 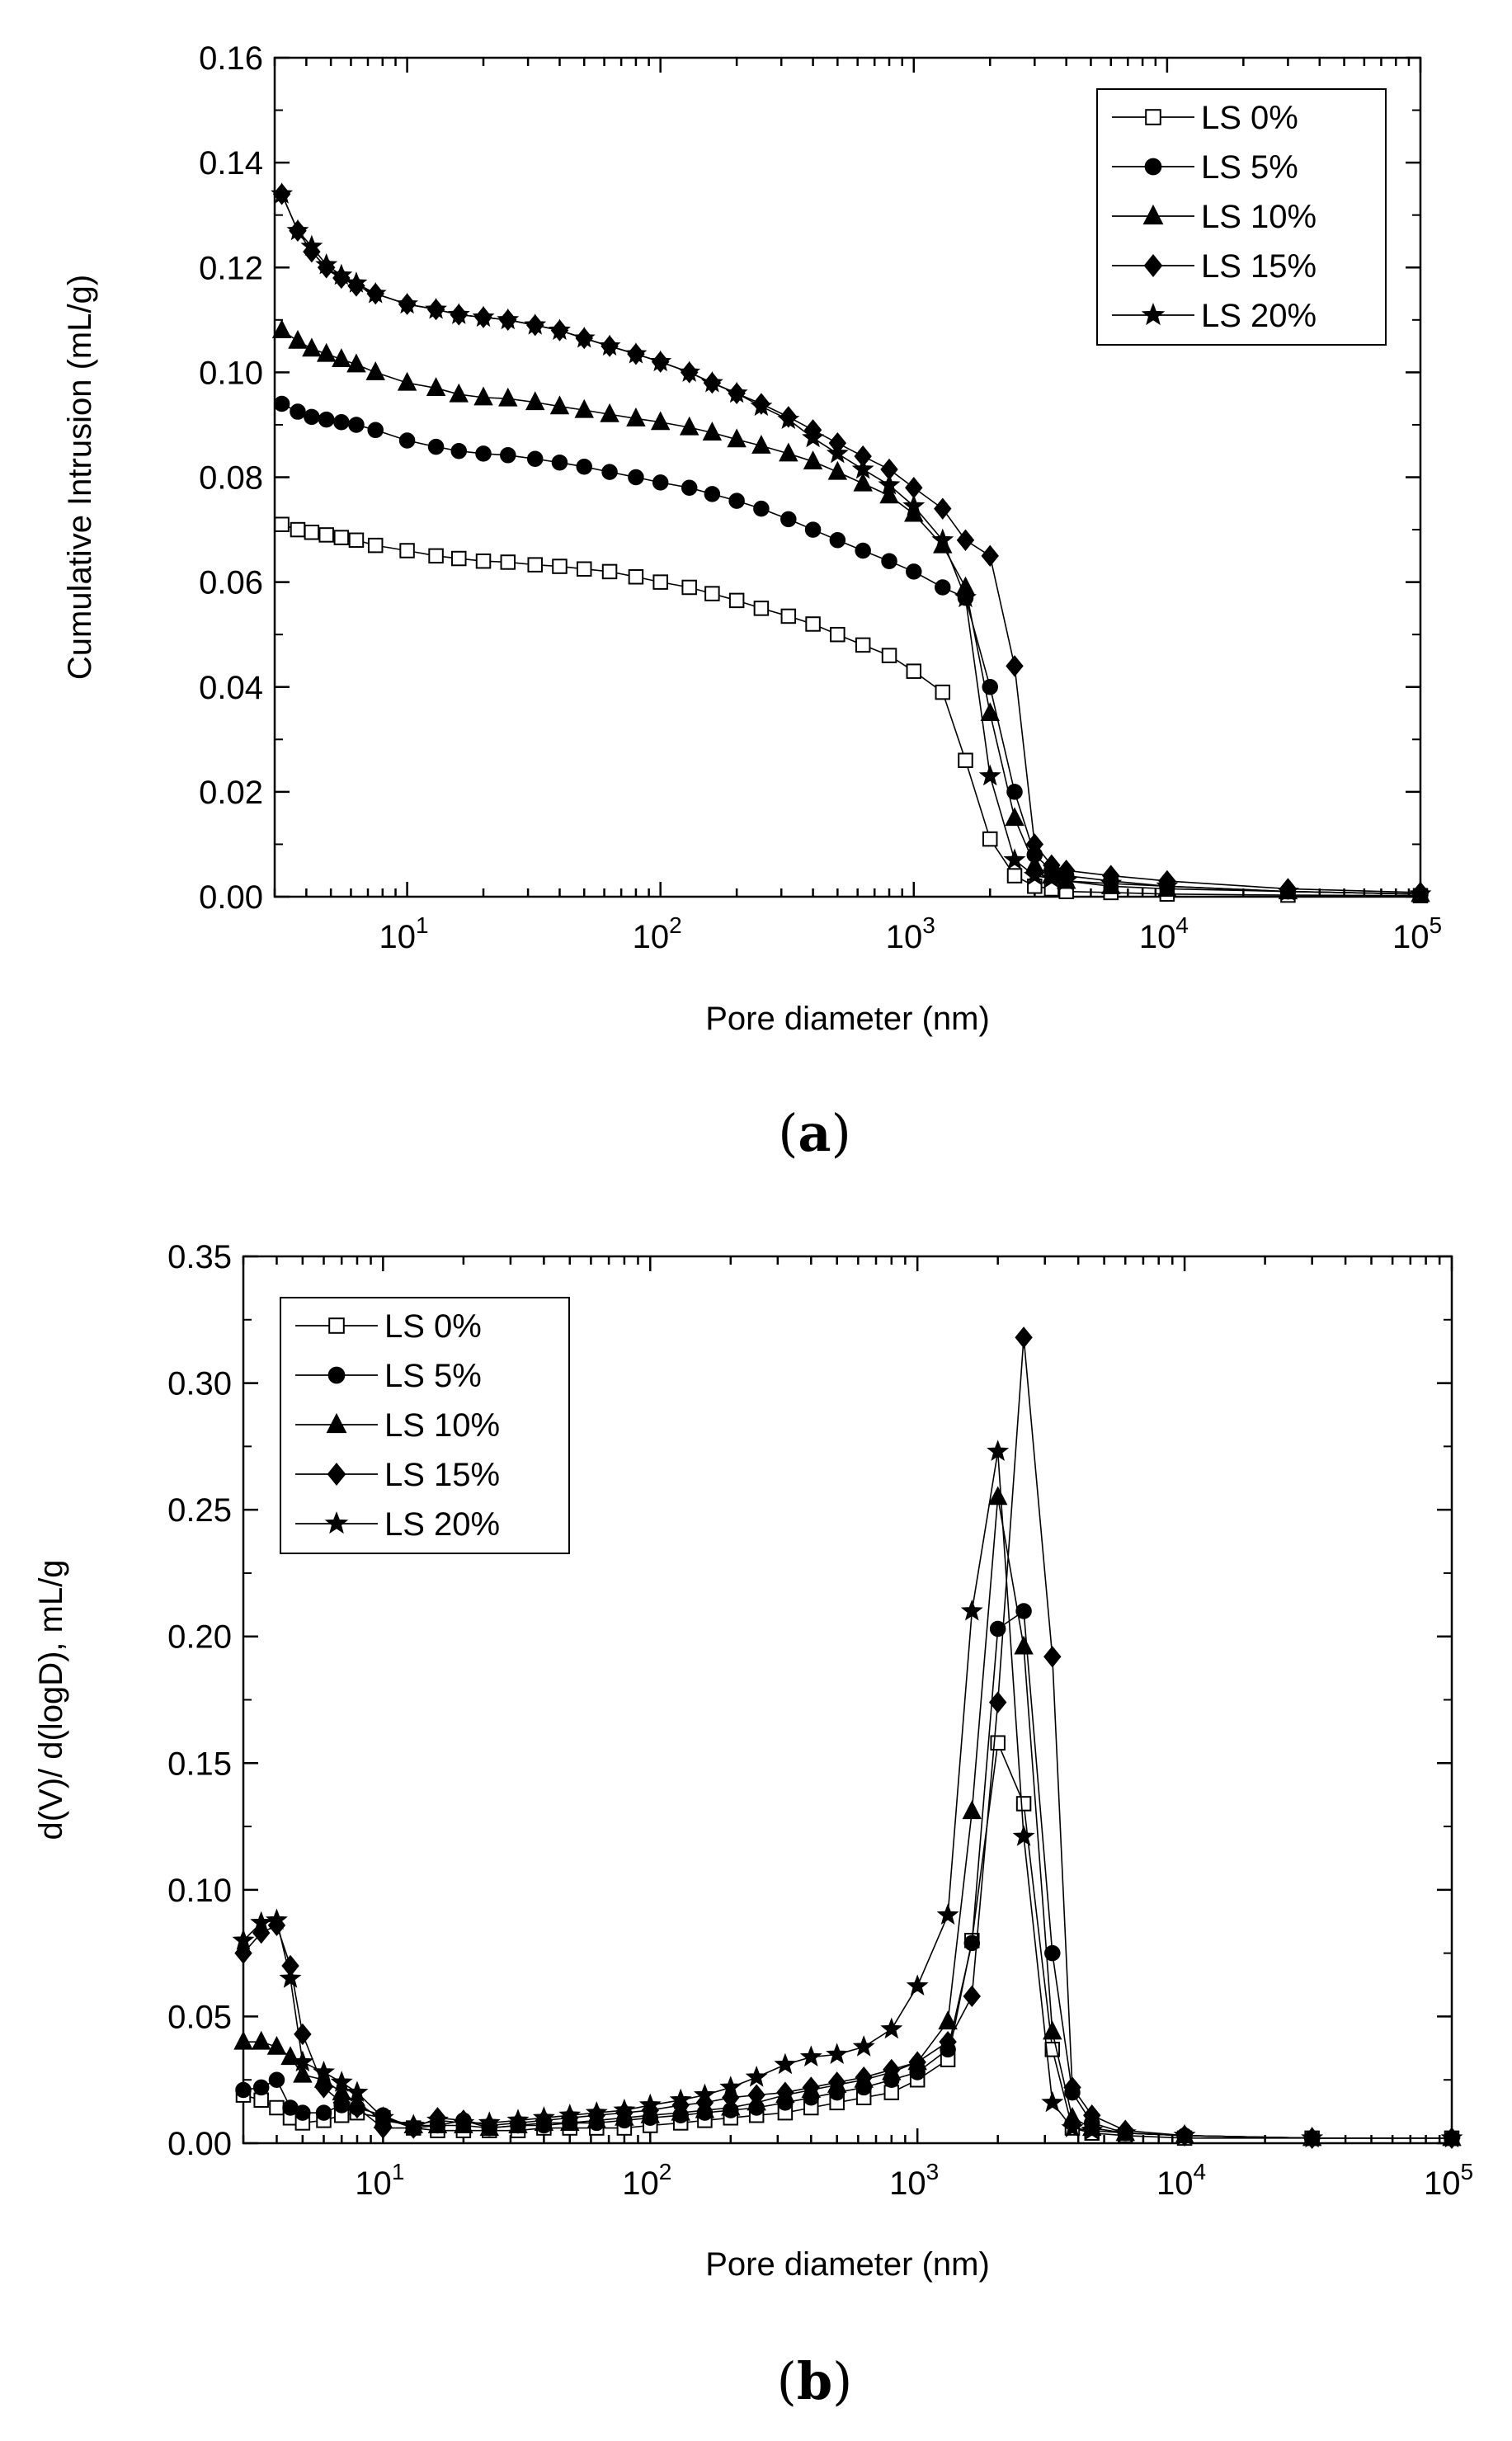 What do you see at coordinates (231, 897) in the screenshot?
I see `y-tick-label: 0.00` at bounding box center [231, 897].